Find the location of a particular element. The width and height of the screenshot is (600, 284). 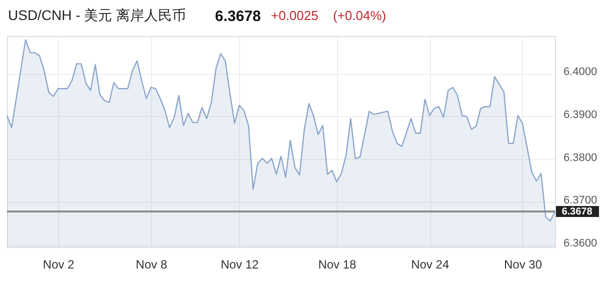

text: 6.3678 is located at coordinates (238, 16).